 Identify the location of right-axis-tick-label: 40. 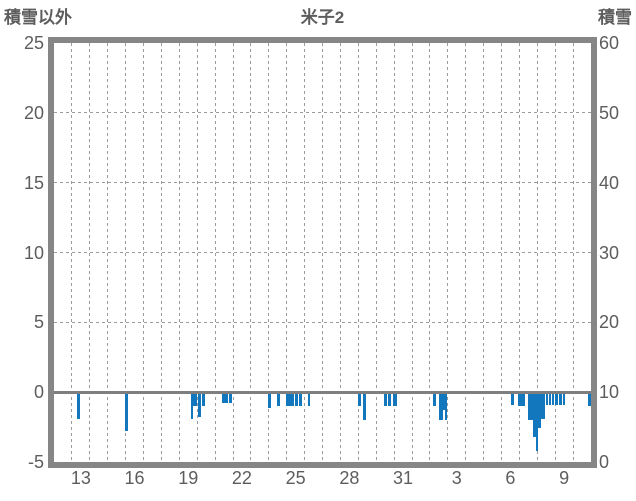
(609, 182).